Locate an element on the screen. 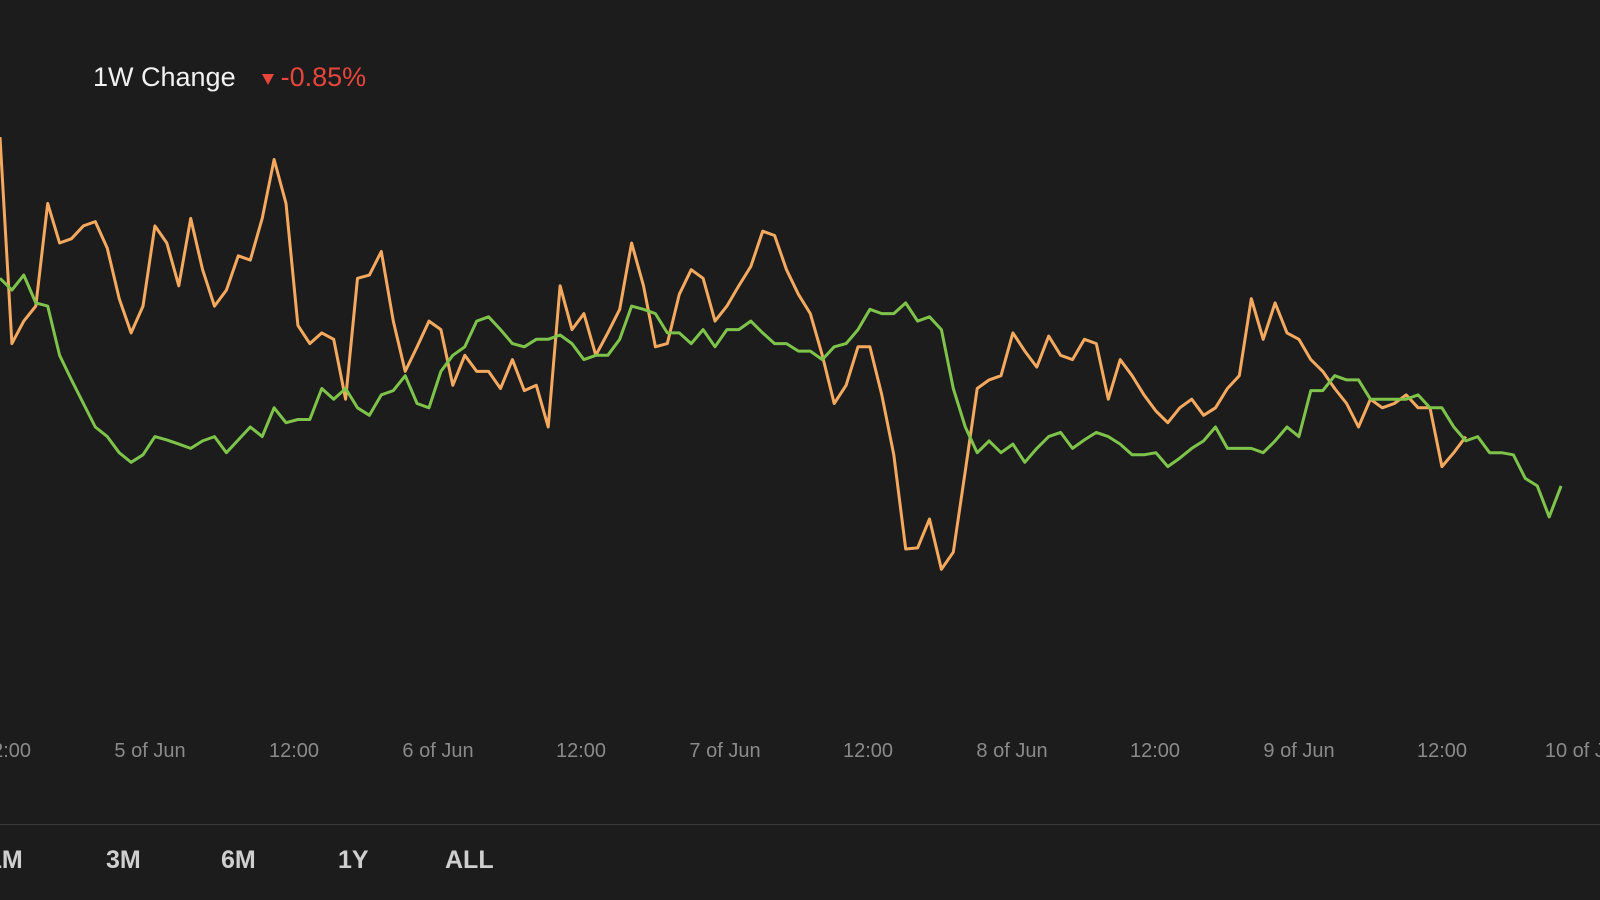 Image resolution: width=1600 pixels, height=900 pixels. change-percent: -0.85% is located at coordinates (323, 77).